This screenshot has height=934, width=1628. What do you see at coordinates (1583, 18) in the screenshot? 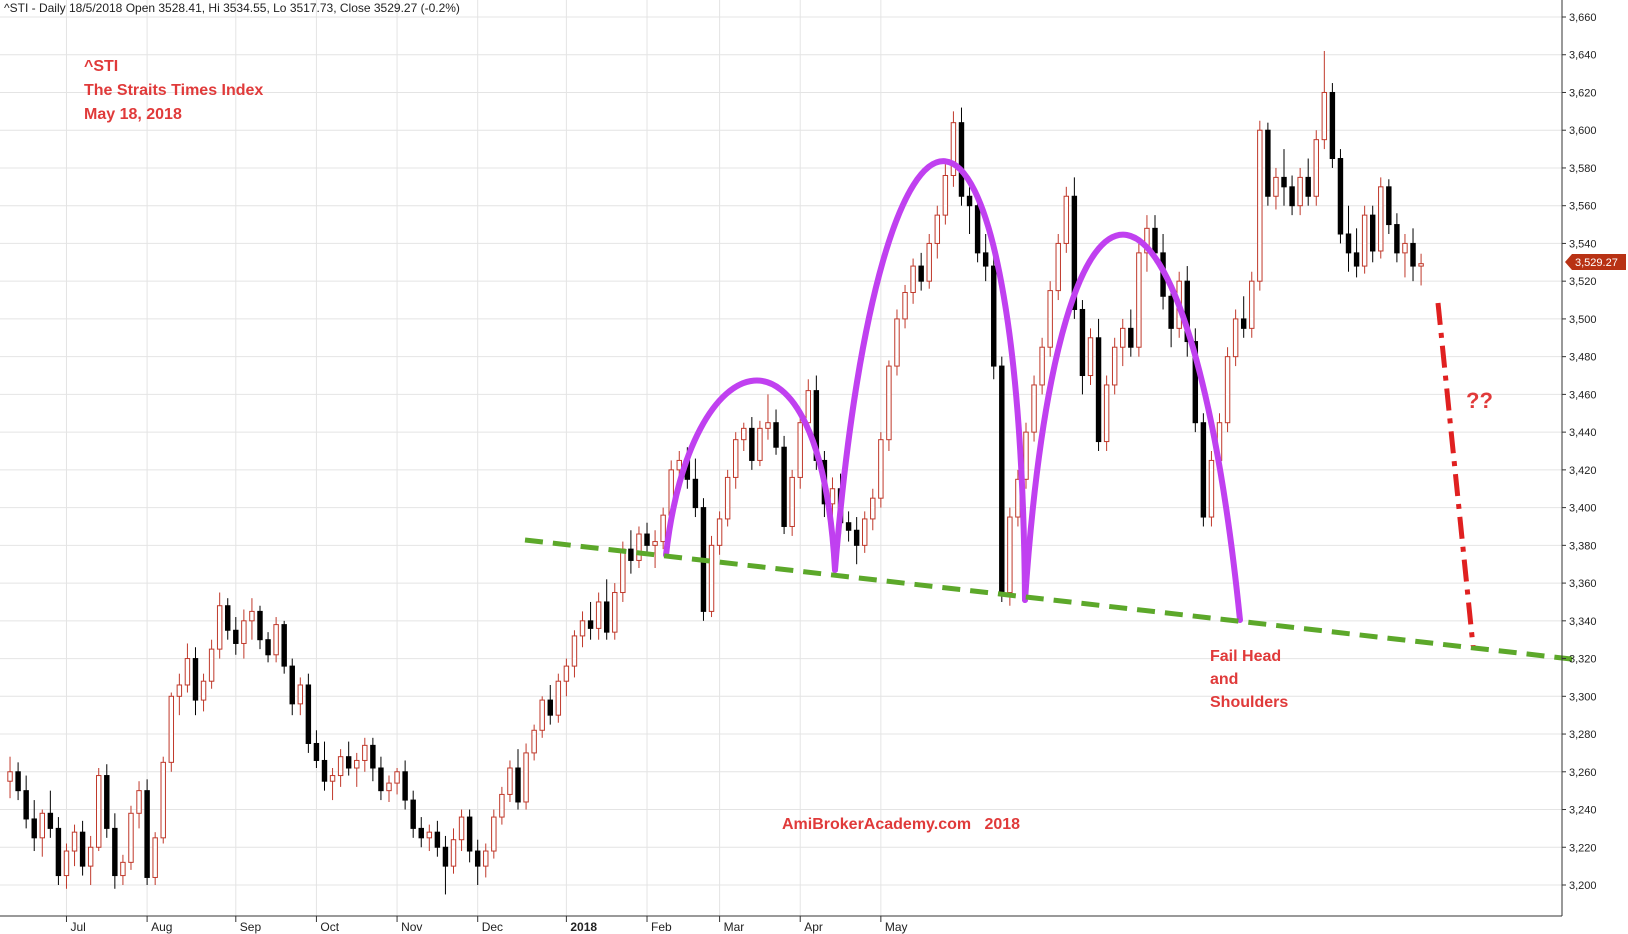
I see `y-tick-label: 3,660` at bounding box center [1583, 18].